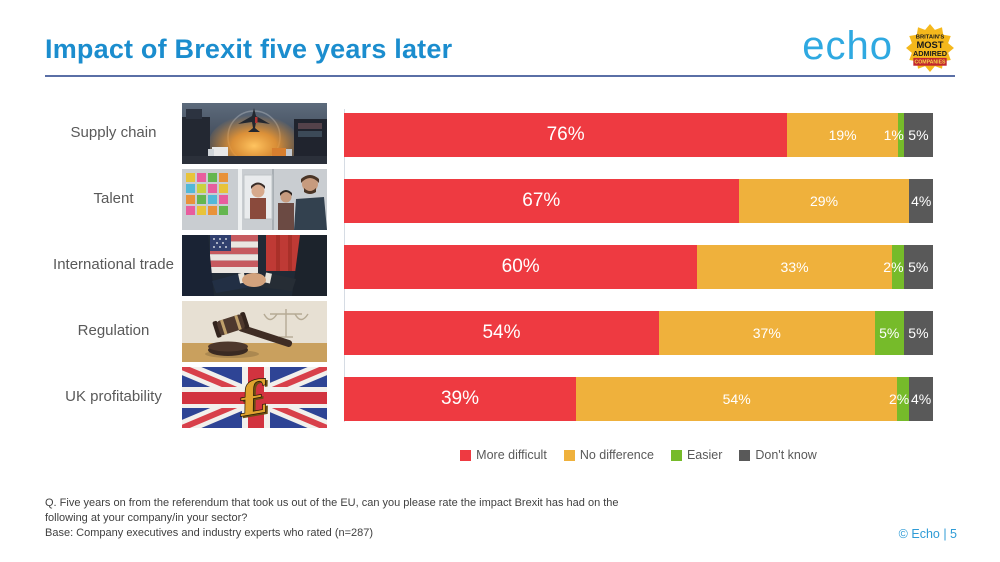 The image size is (1000, 562). I want to click on bar-segment: 19%, so click(842, 135).